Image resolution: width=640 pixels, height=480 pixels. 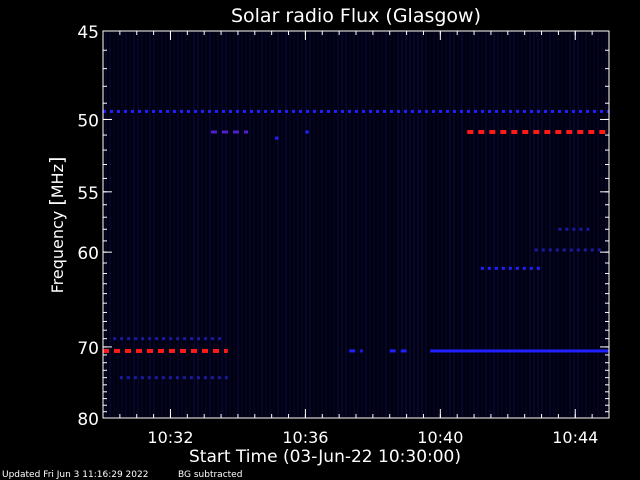 What do you see at coordinates (325, 457) in the screenshot?
I see `x-axis-label: Start Time (03-Jun-22 10:30:00)` at bounding box center [325, 457].